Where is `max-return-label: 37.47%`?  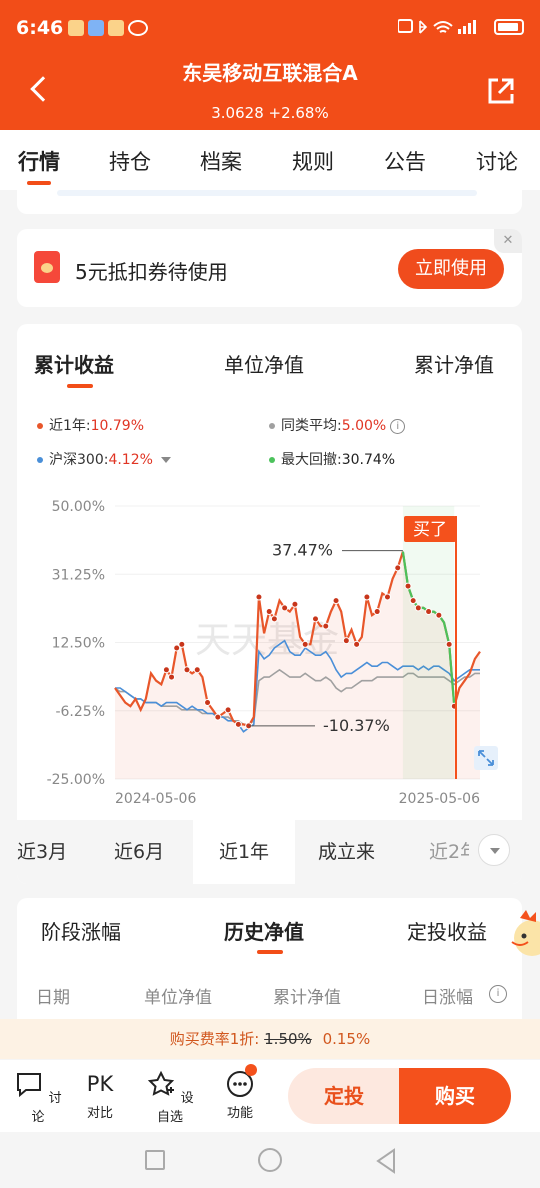 max-return-label: 37.47% is located at coordinates (302, 550).